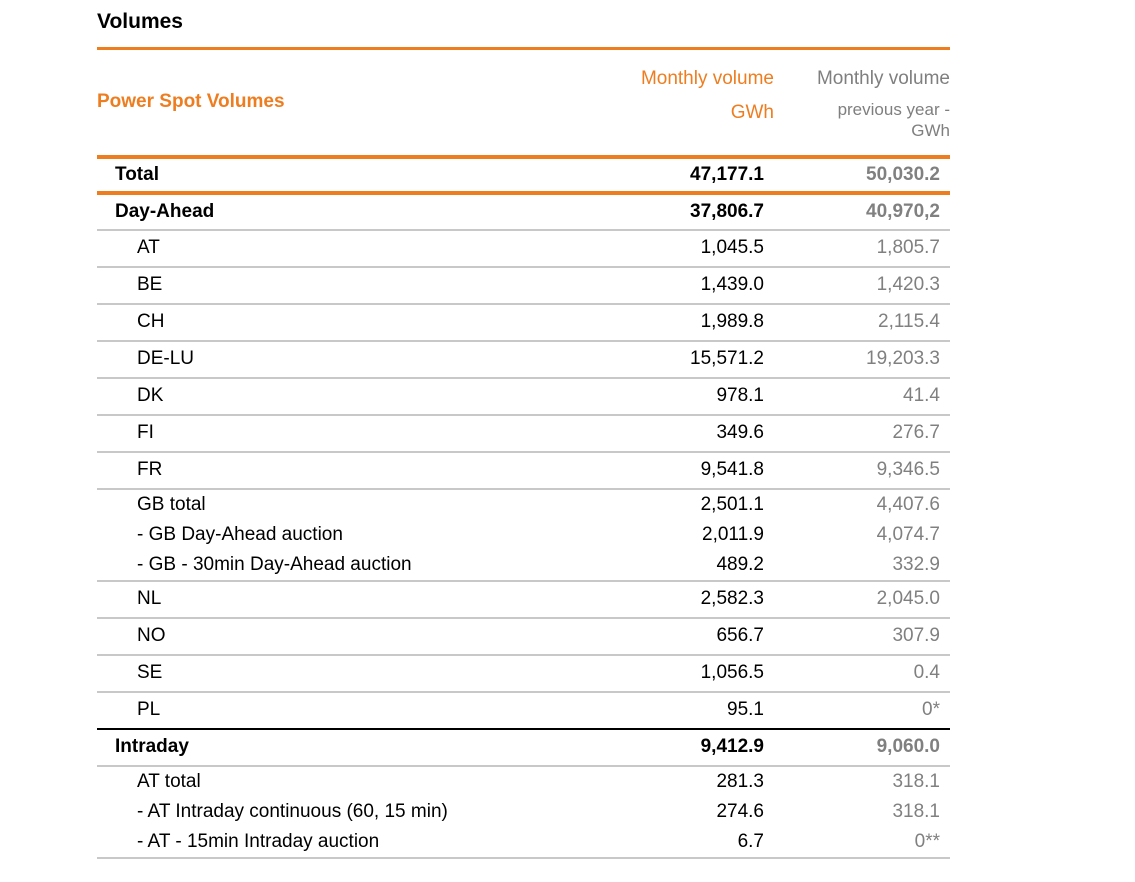 The width and height of the screenshot is (1135, 882). I want to click on row-previous-value: 0.4, so click(862, 673).